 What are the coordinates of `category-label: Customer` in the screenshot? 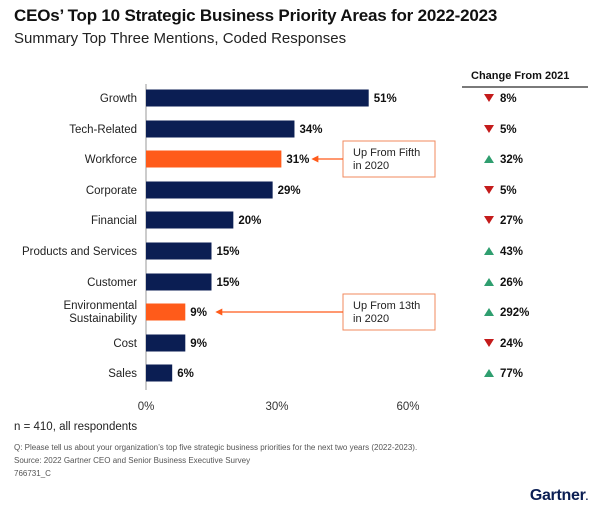 It's located at (112, 283).